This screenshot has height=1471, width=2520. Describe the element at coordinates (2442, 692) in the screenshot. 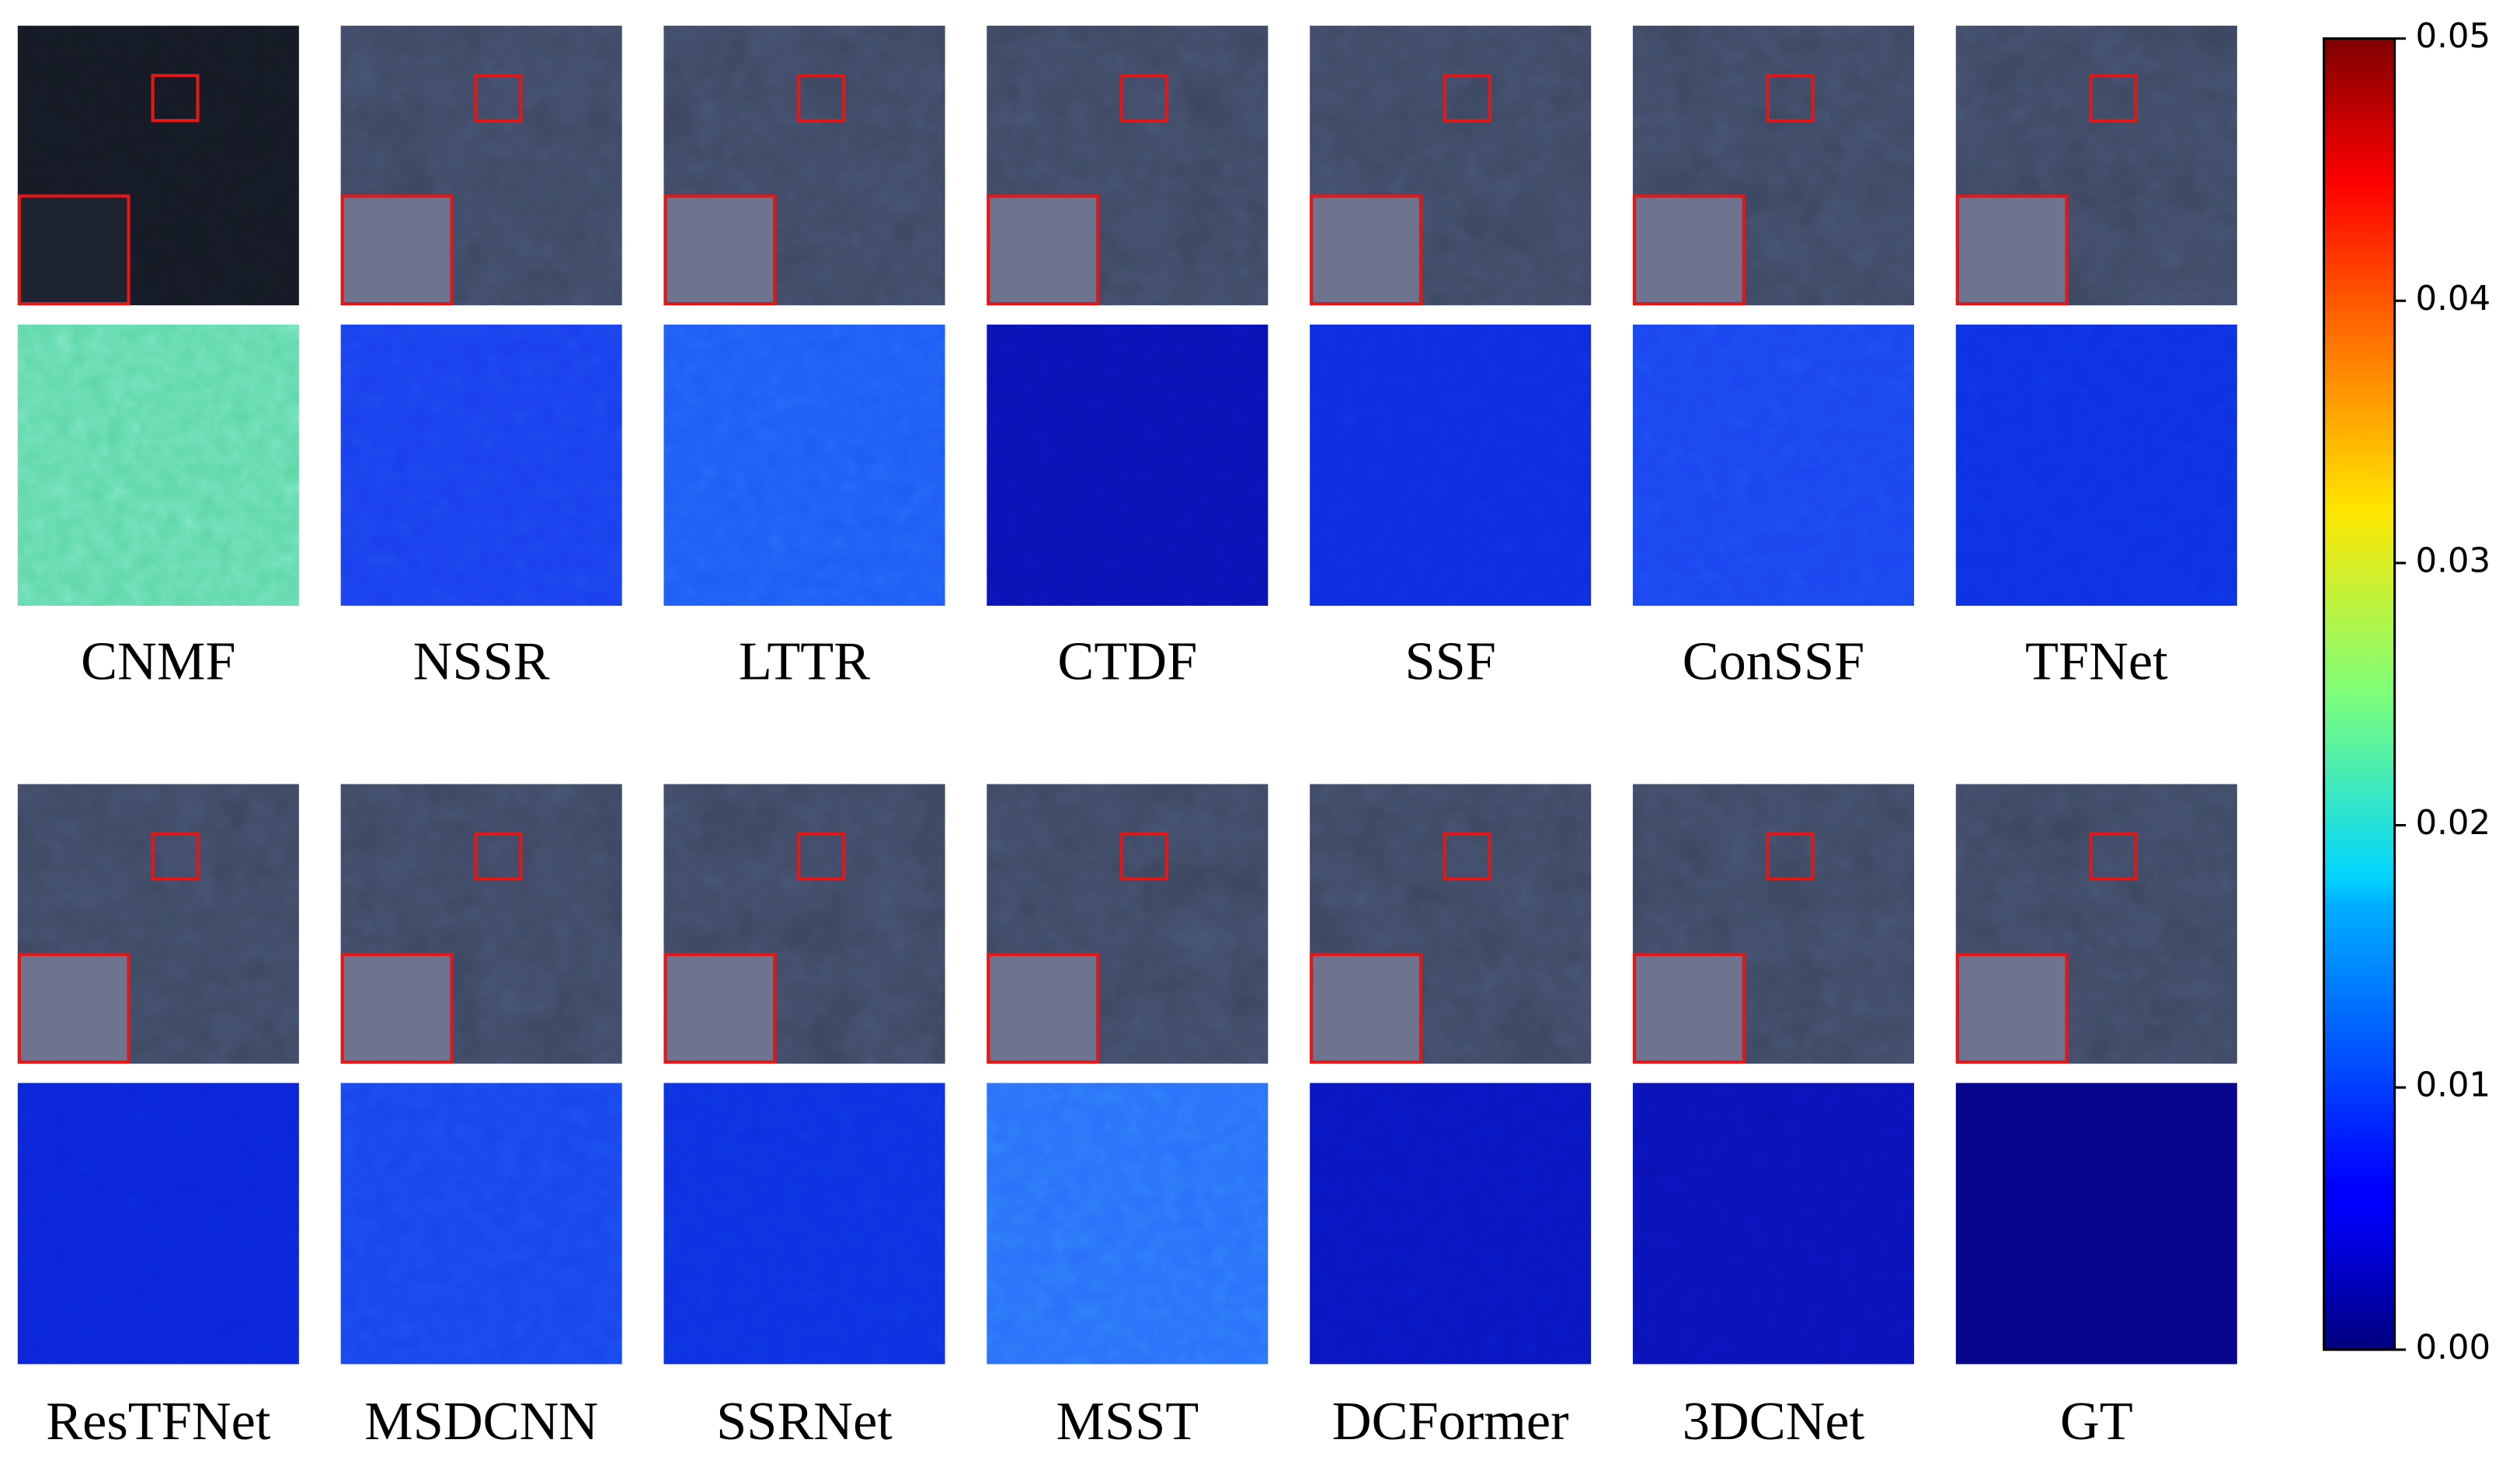

I see `colorbar-ticks: 0.00 0.01 0.02 0.03 0.04 0.05` at that location.